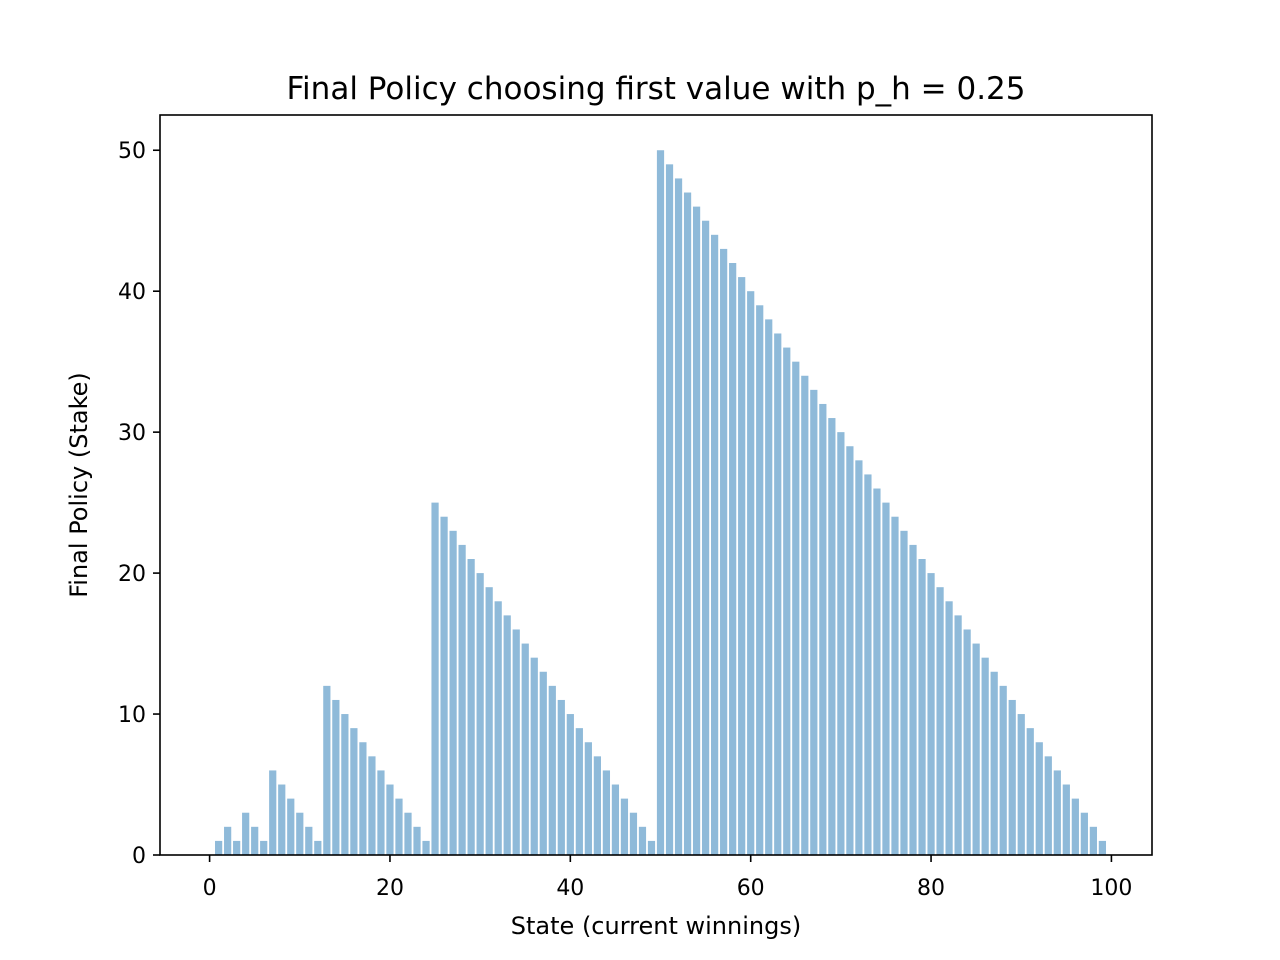 This screenshot has width=1280, height=960. Describe the element at coordinates (139, 856) in the screenshot. I see `y-tick-label: 0` at that location.